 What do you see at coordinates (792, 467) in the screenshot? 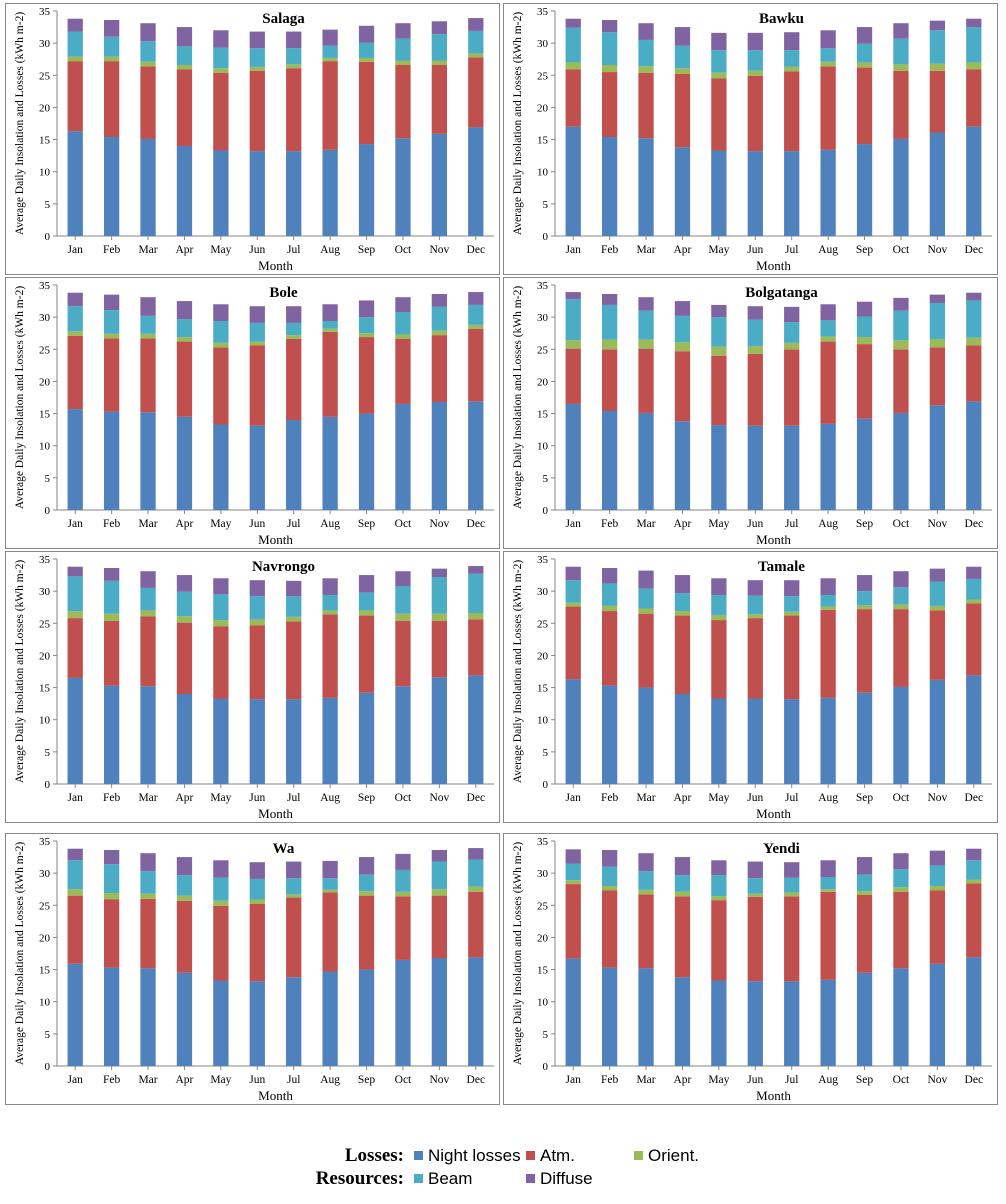
I see `bar-bolgatanga-jul-night` at bounding box center [792, 467].